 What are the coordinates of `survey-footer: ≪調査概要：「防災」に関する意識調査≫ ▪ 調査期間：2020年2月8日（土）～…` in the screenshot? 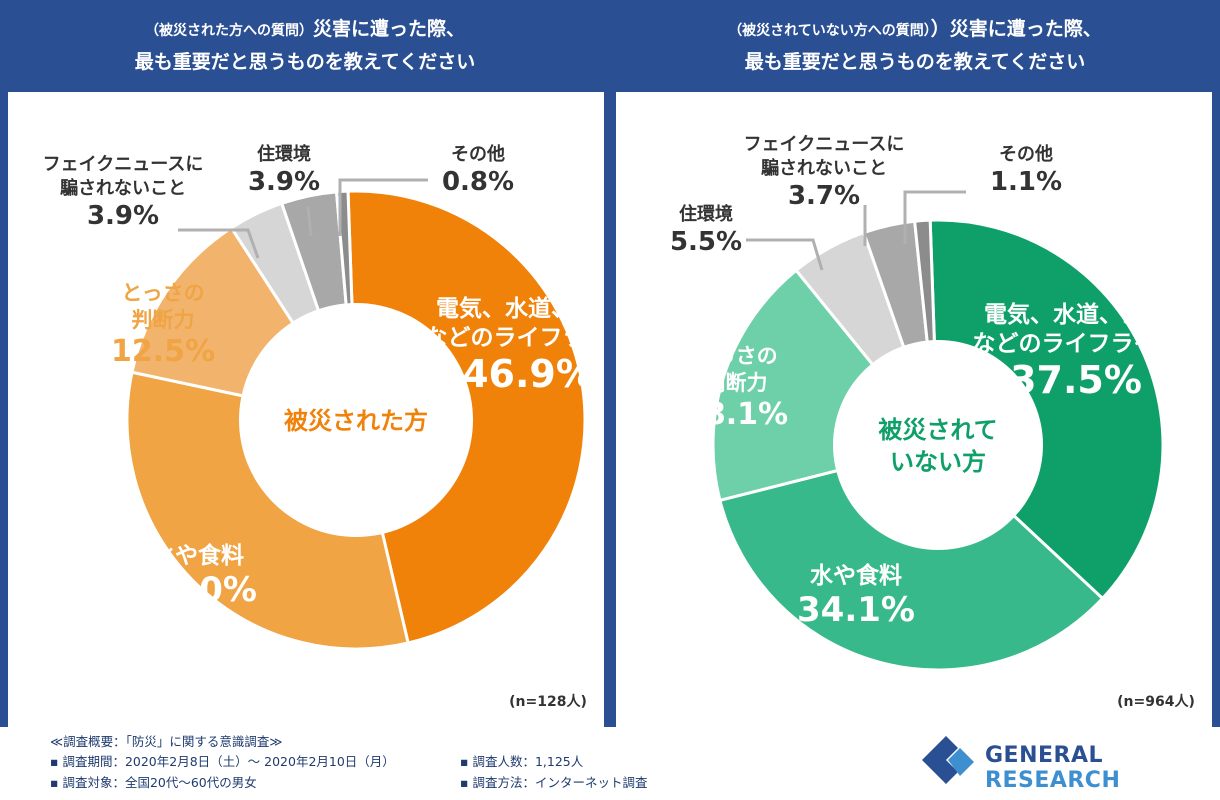 It's located at (610, 763).